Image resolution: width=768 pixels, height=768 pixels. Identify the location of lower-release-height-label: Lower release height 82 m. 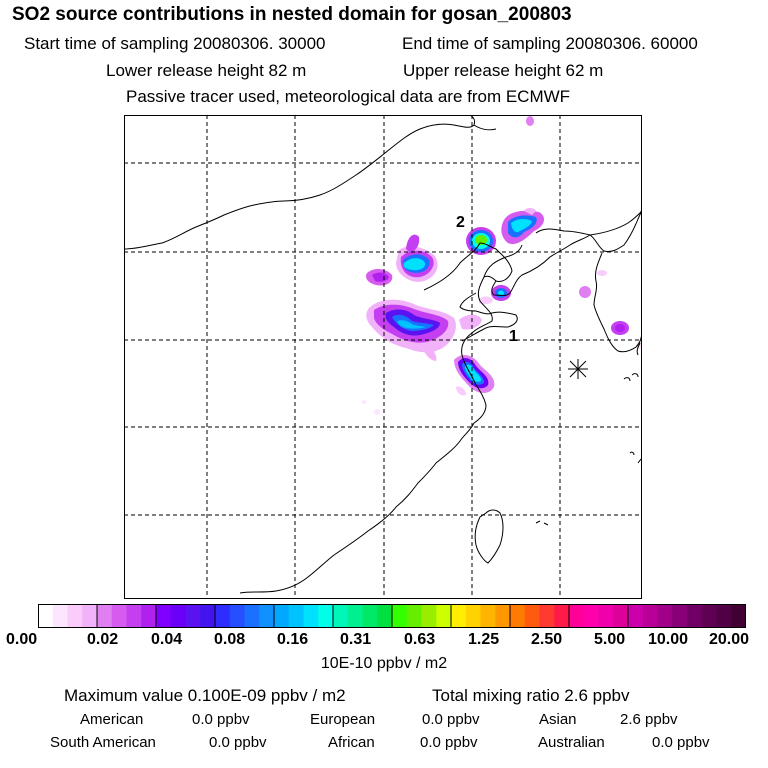
(206, 70).